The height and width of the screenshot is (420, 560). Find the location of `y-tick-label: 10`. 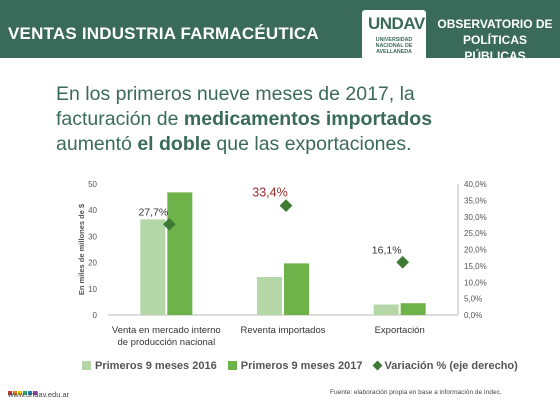

y-tick-label: 10 is located at coordinates (92, 289).